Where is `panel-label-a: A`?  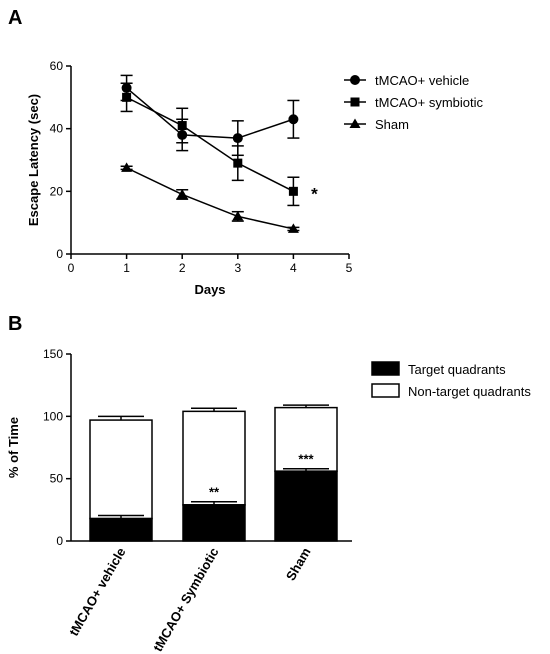
panel-label-a: A is located at coordinates (15, 18).